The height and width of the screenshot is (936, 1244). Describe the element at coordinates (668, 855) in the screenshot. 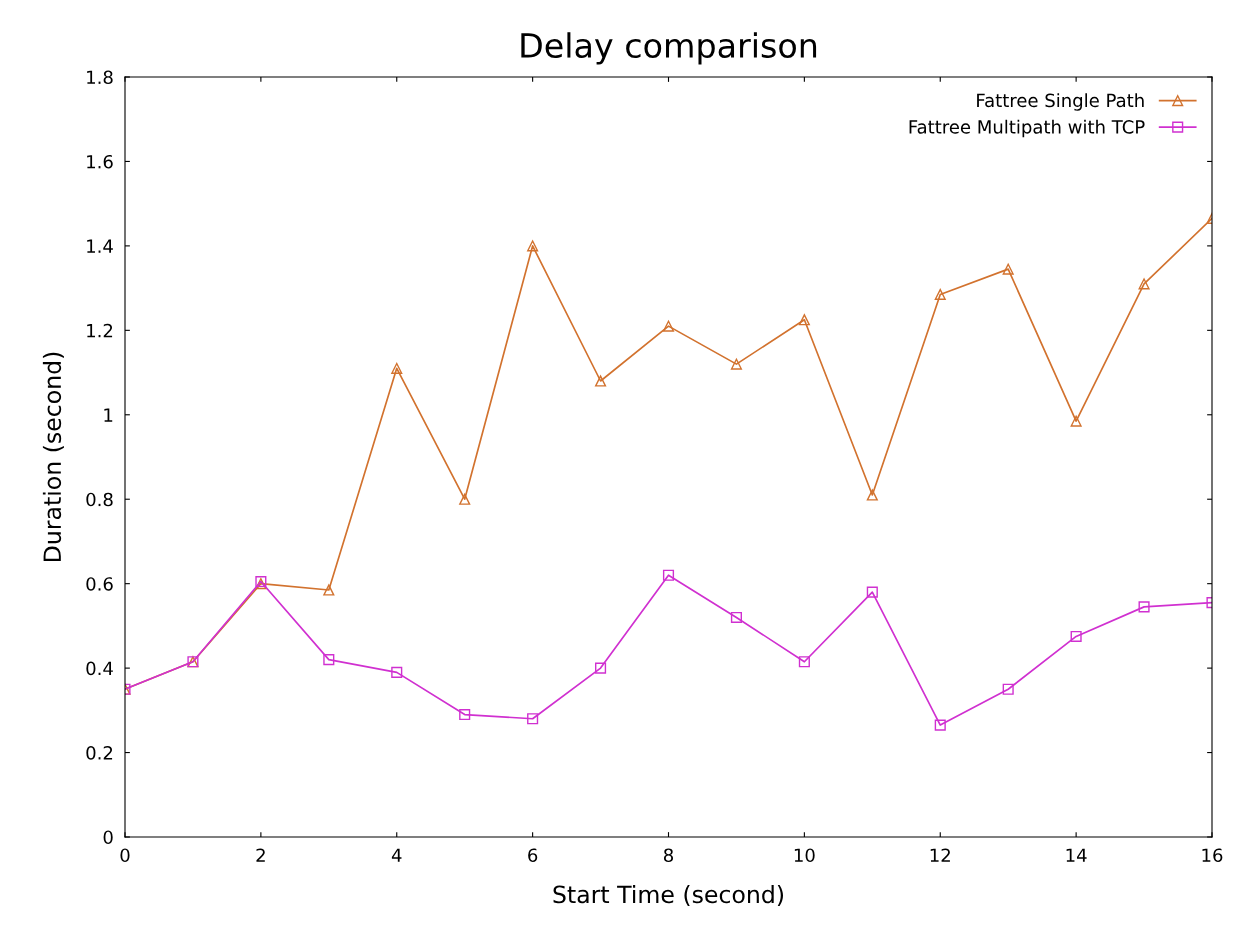

I see `x-tick-label: 8` at that location.